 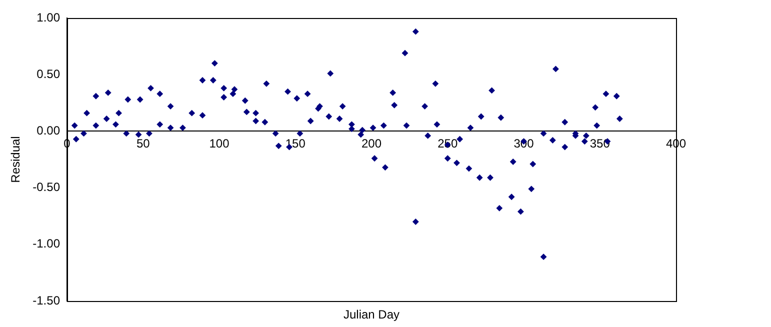 What do you see at coordinates (48, 73) in the screenshot?
I see `y-tick-label: 0.50` at bounding box center [48, 73].